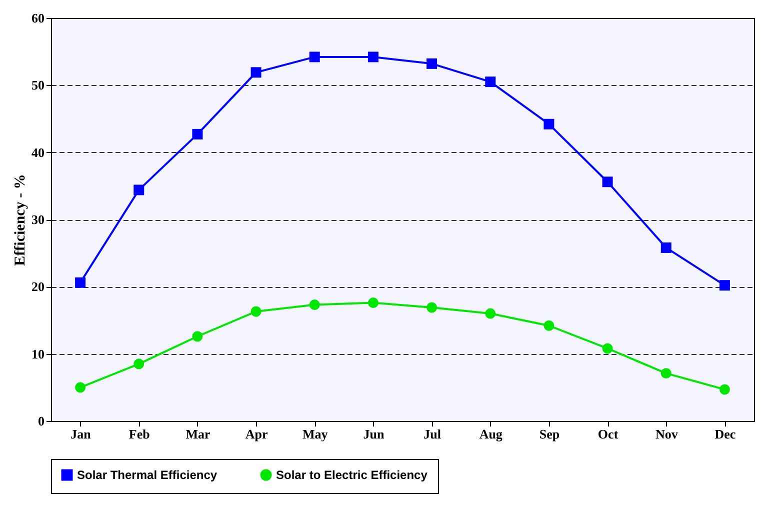  Describe the element at coordinates (433, 434) in the screenshot. I see `x-tick-label: Jul` at that location.